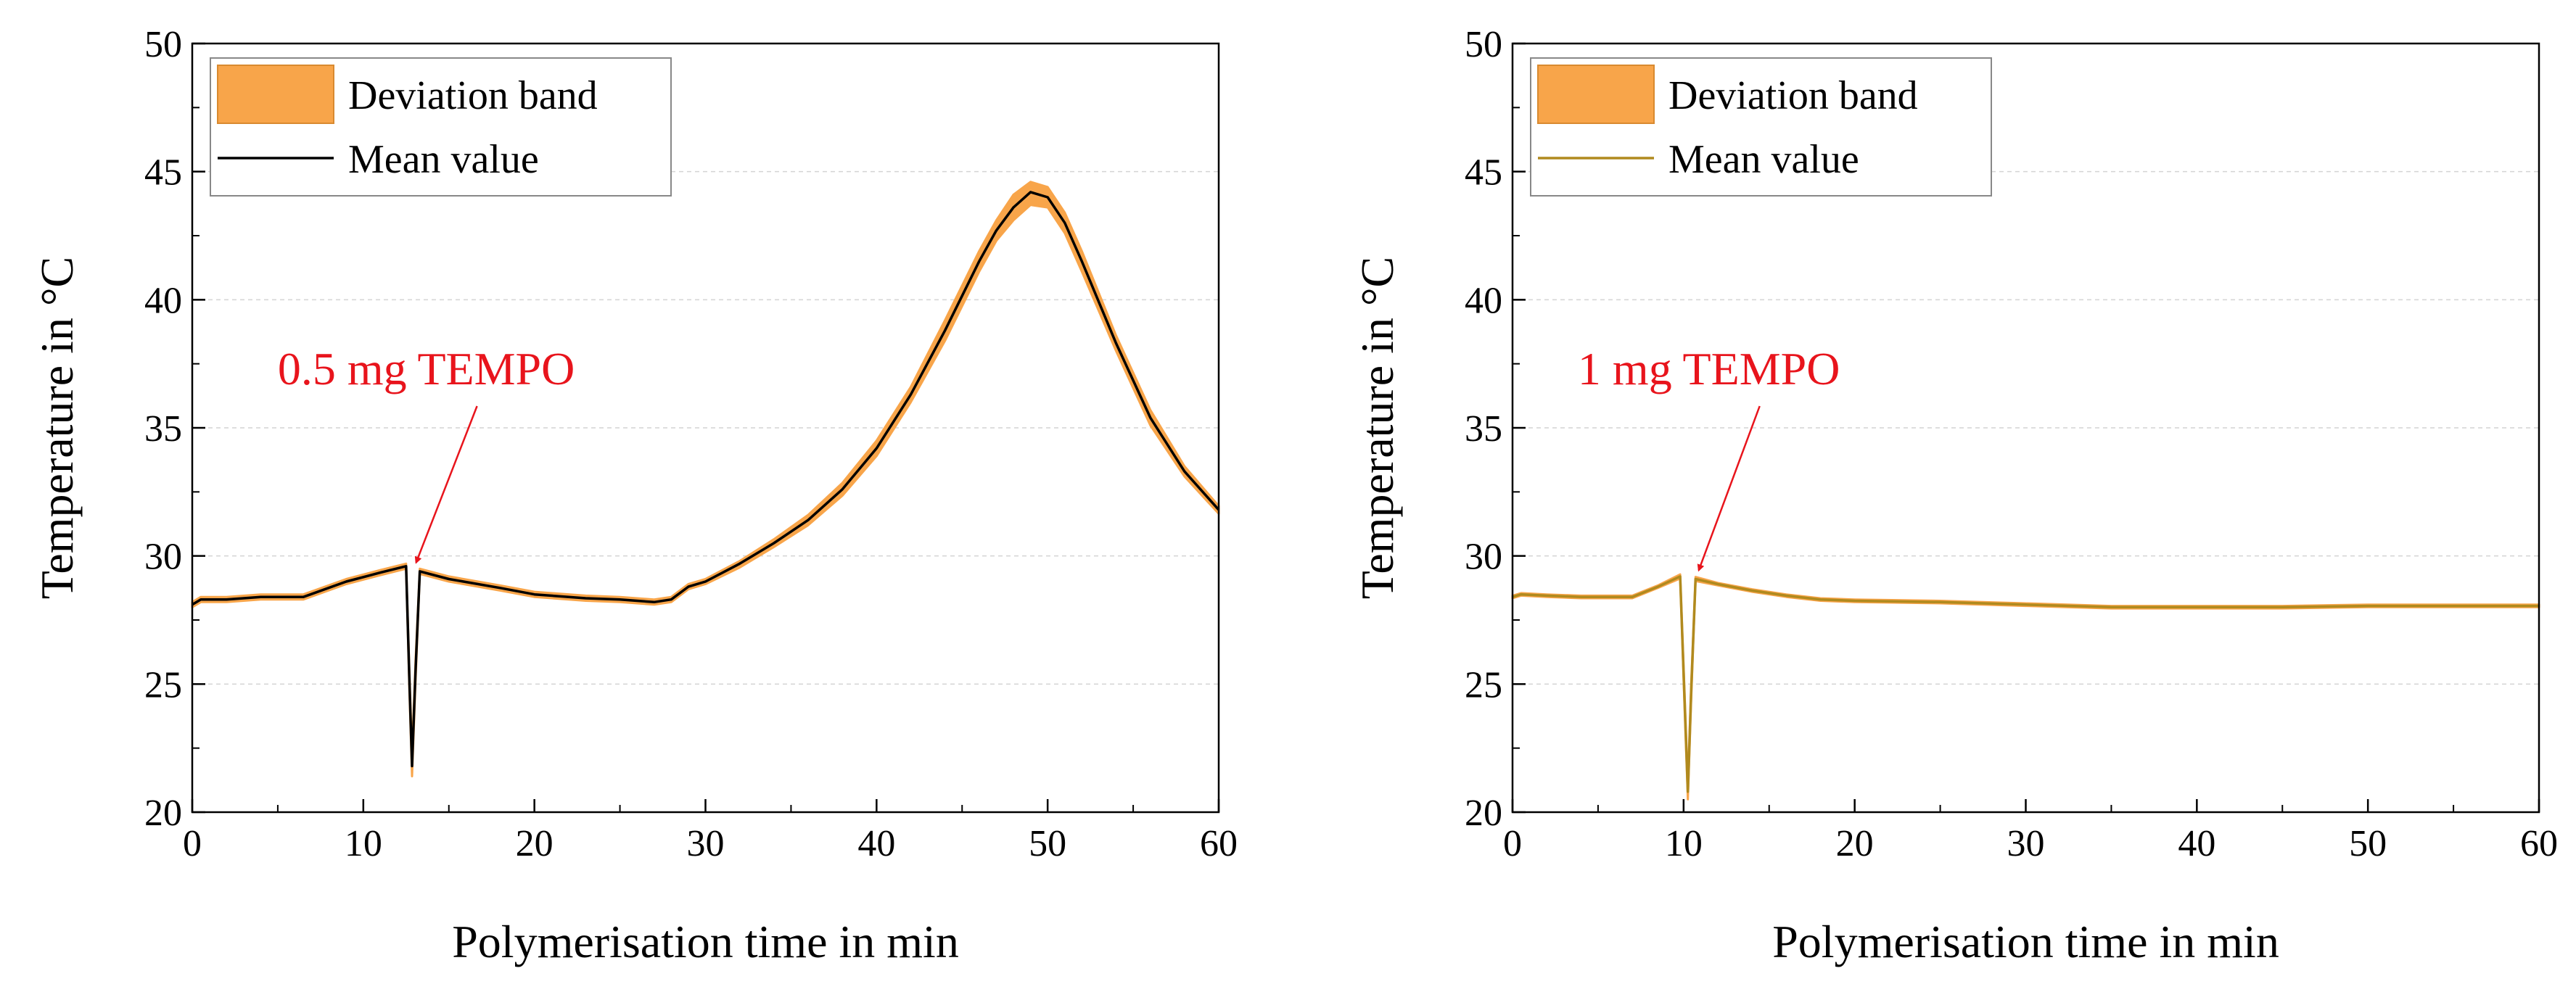 The width and height of the screenshot is (2576, 992). I want to click on annotation: 0.5 mg TEMPO, so click(426, 454).